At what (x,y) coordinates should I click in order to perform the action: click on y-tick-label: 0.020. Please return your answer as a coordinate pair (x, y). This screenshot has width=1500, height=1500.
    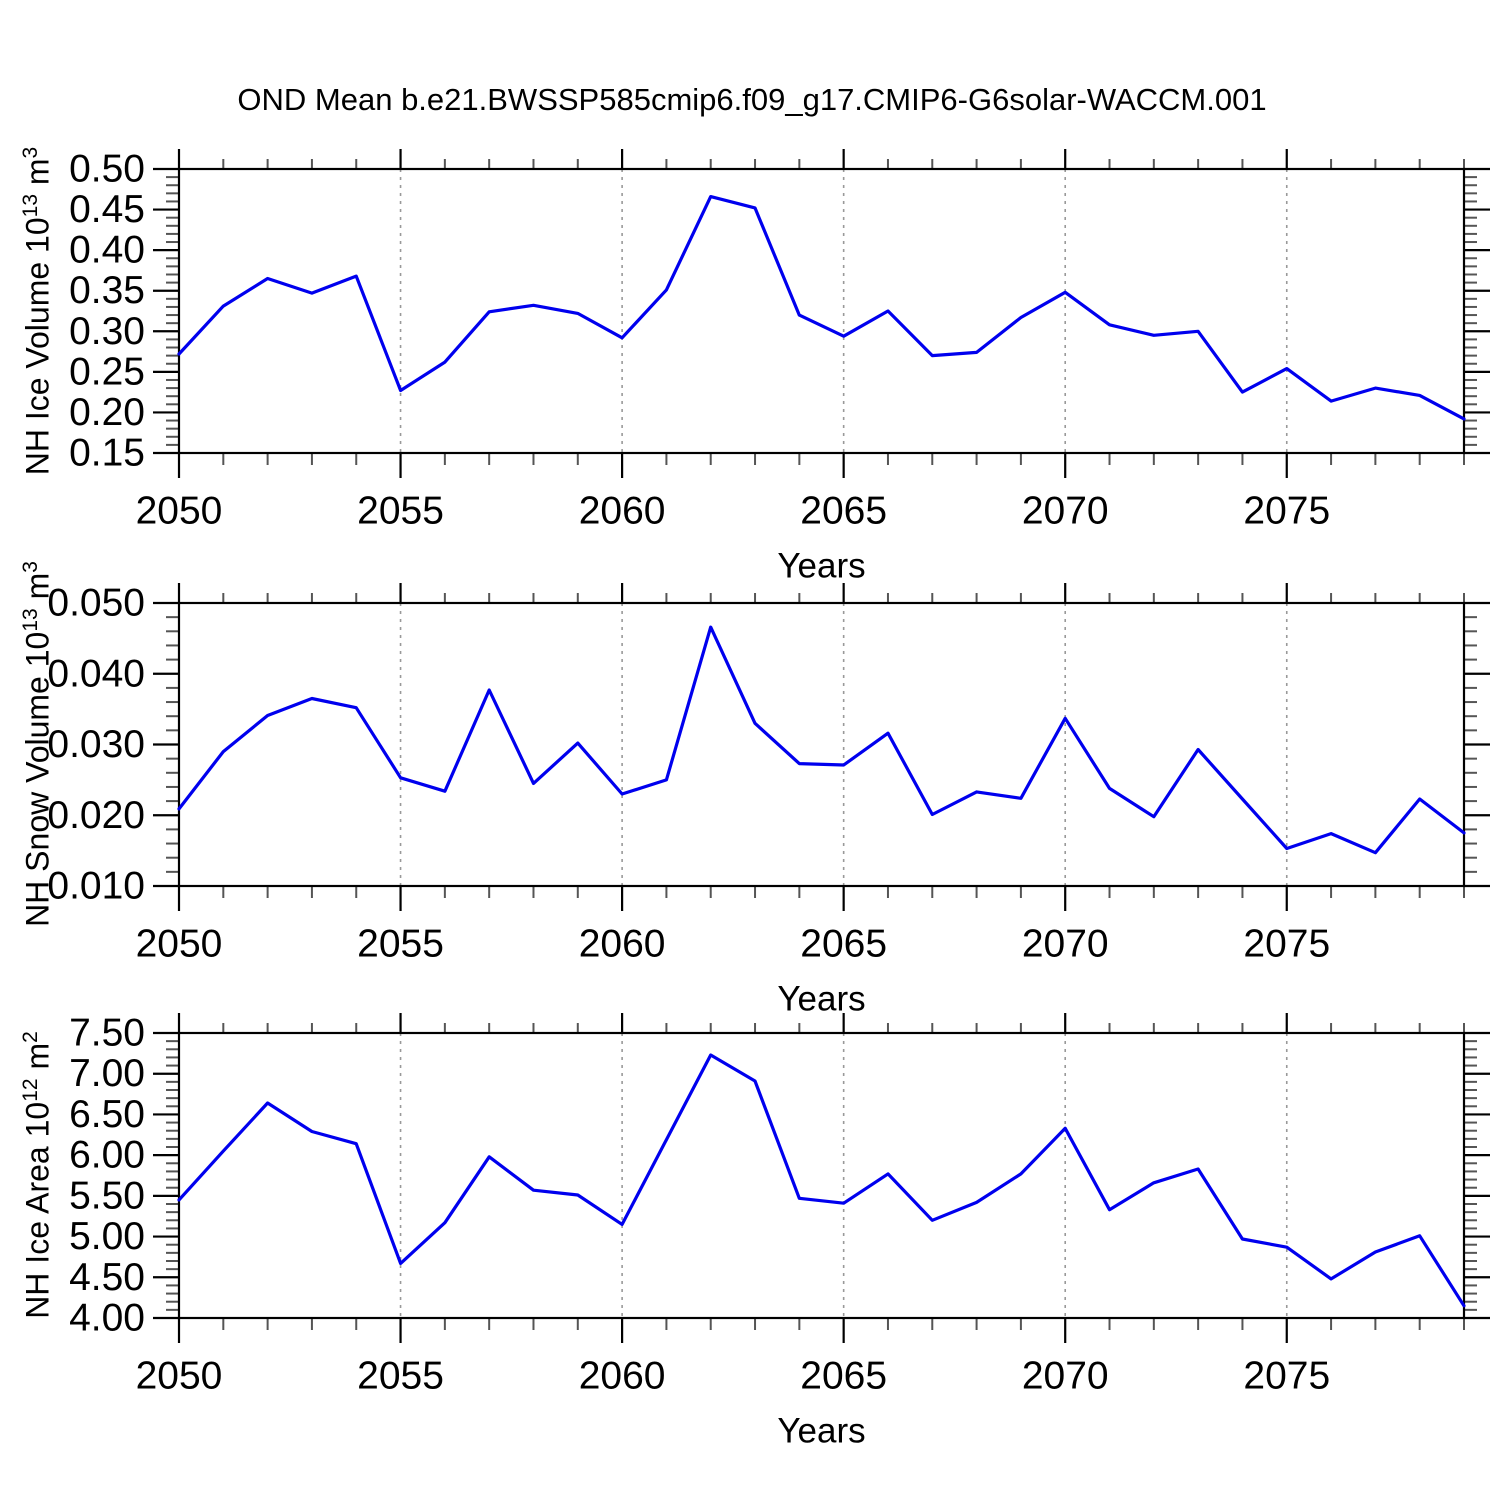
    Looking at the image, I should click on (96, 815).